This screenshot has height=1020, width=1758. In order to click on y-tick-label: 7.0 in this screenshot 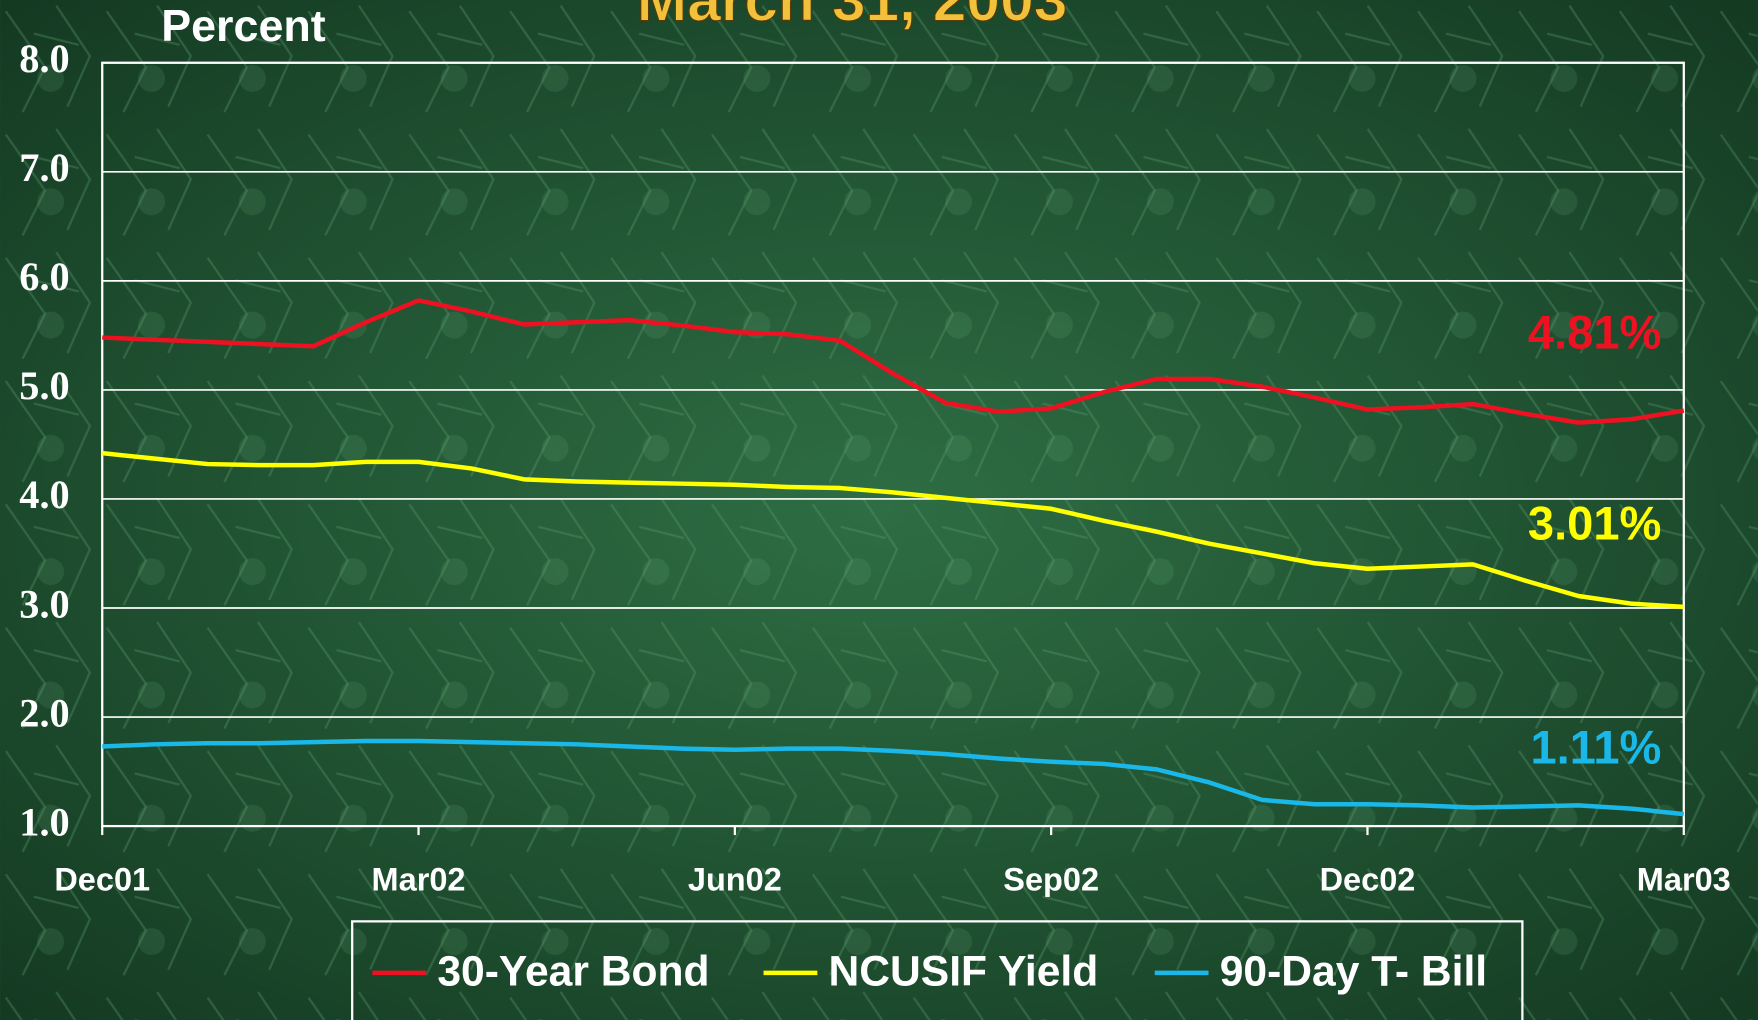, I will do `click(44, 167)`.